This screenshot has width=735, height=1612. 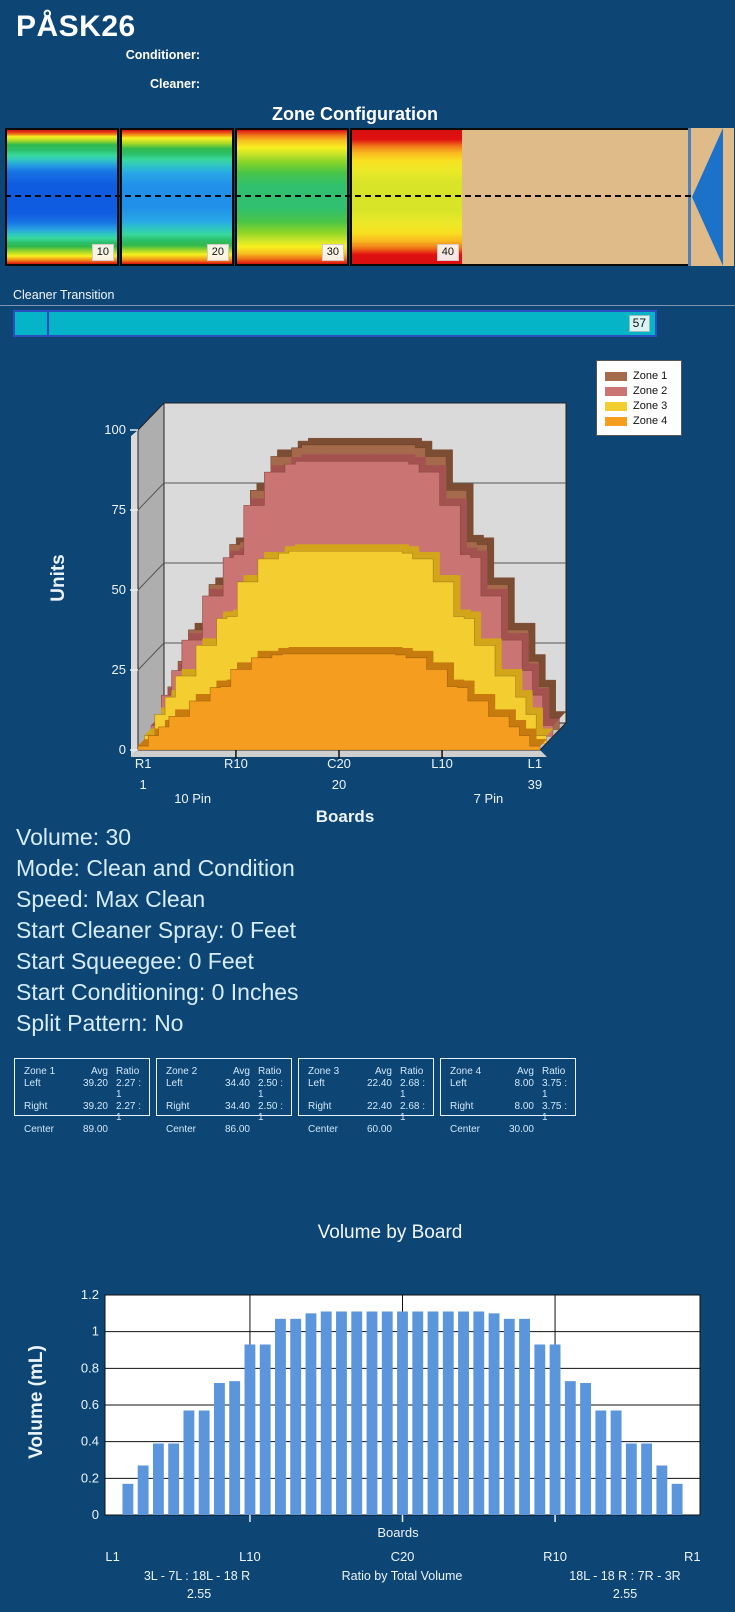 What do you see at coordinates (379, 1083) in the screenshot?
I see `left-avg: 22.40` at bounding box center [379, 1083].